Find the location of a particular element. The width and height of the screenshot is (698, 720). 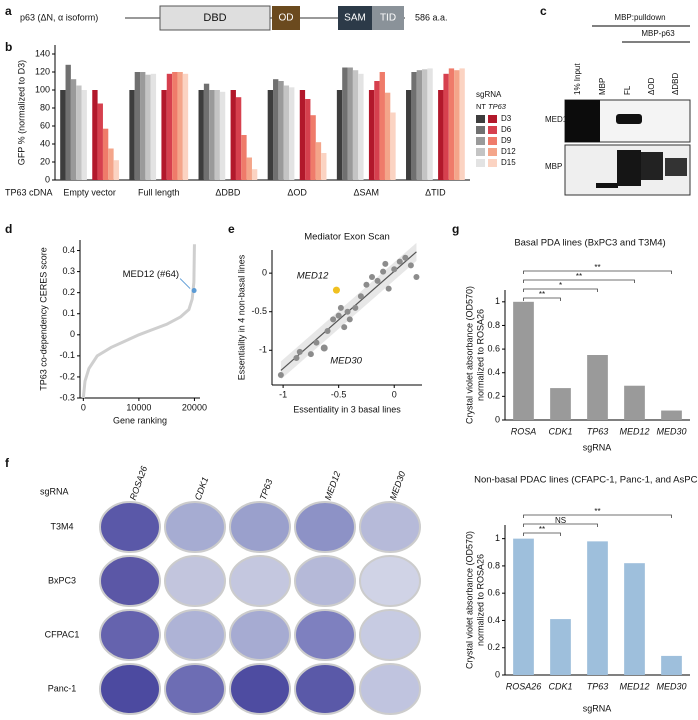

y-axis-label: Crystal violet absorbance (OD570) is located at coordinates (469, 355).